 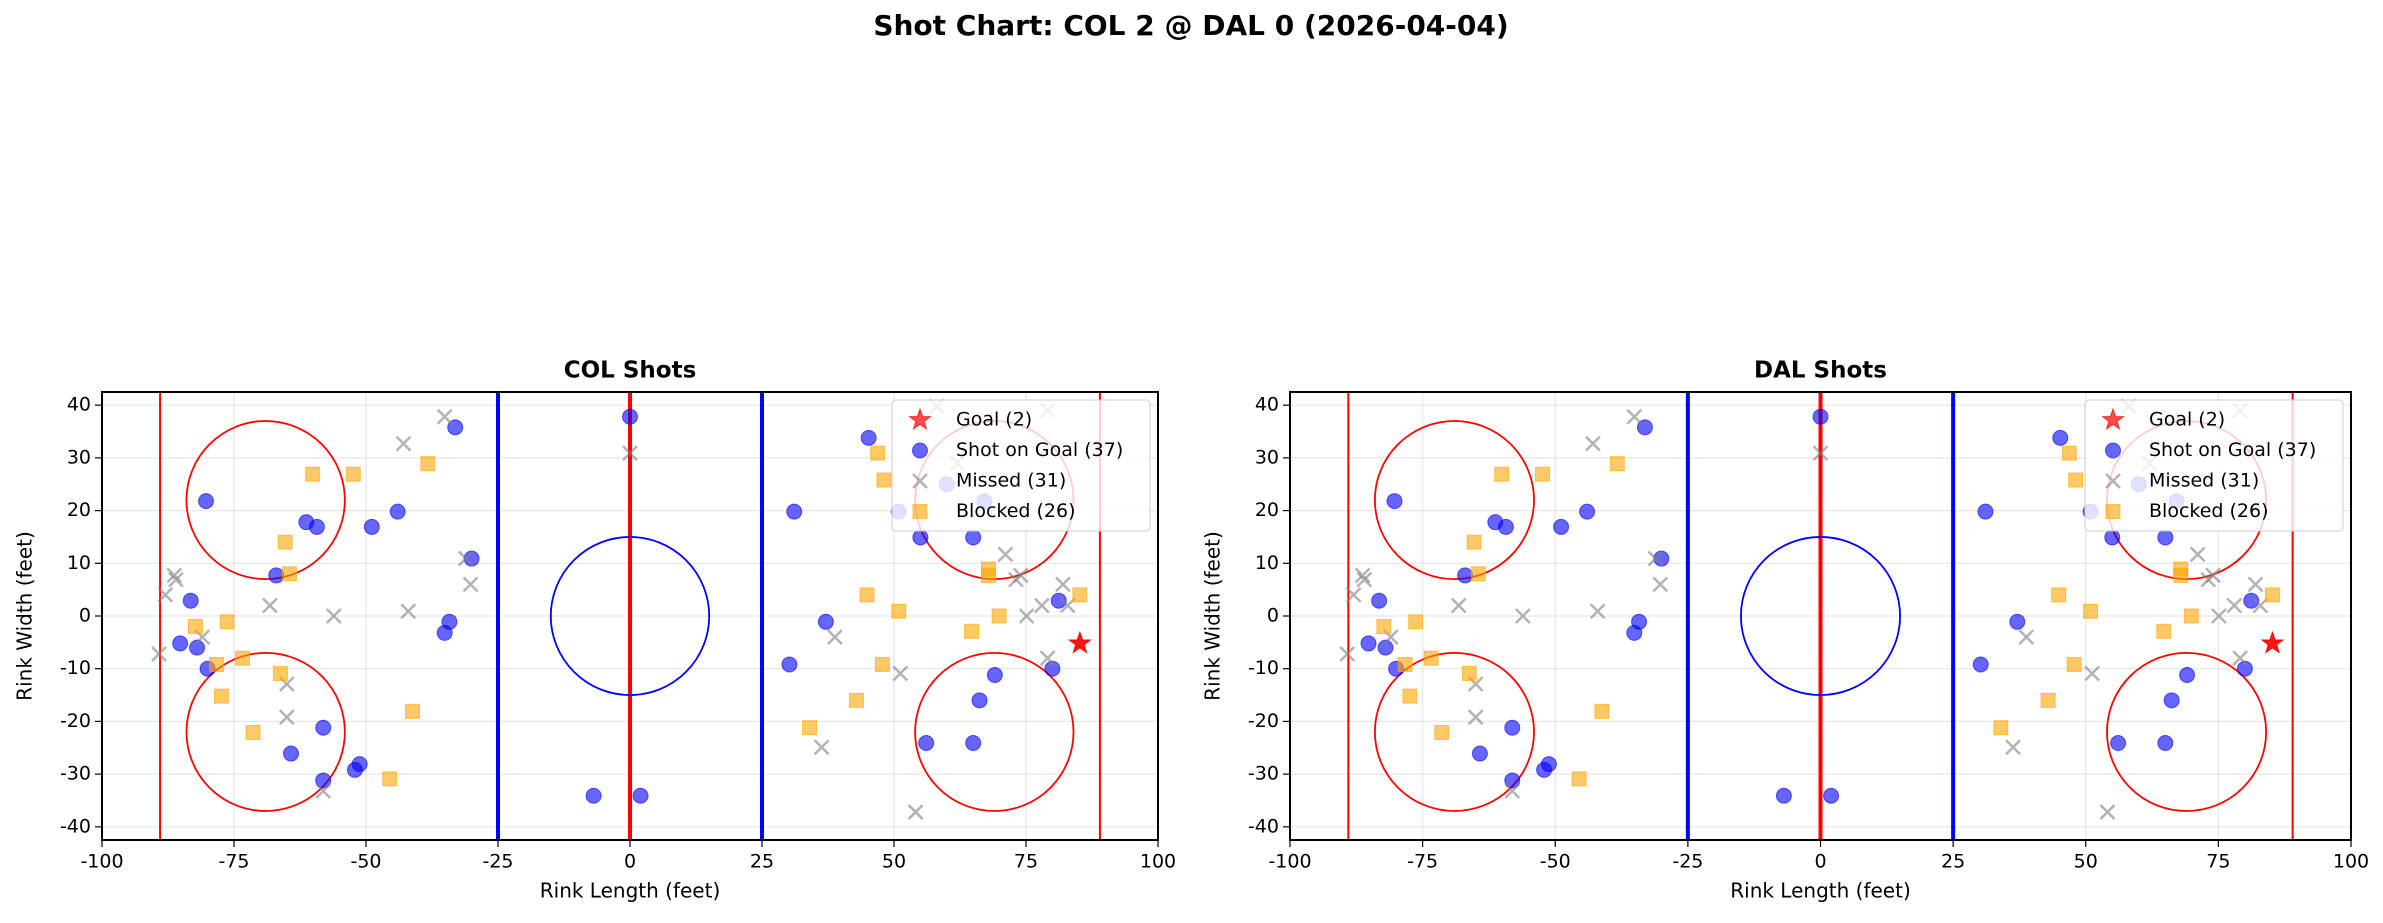 I want to click on y-tick-label: -30, so click(x=75, y=774).